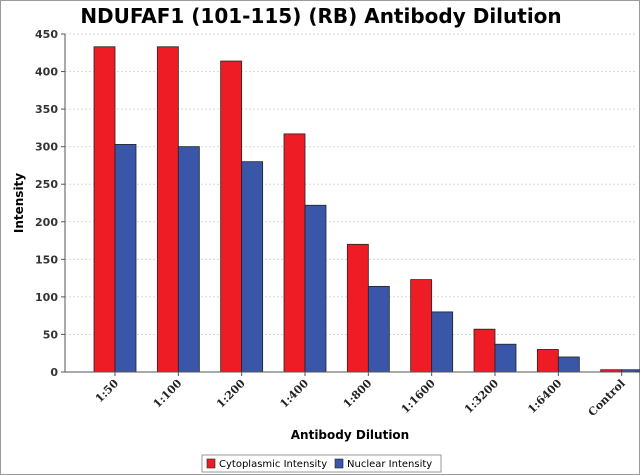 The image size is (640, 476). Describe the element at coordinates (46, 259) in the screenshot. I see `y-tick-label: 150` at that location.